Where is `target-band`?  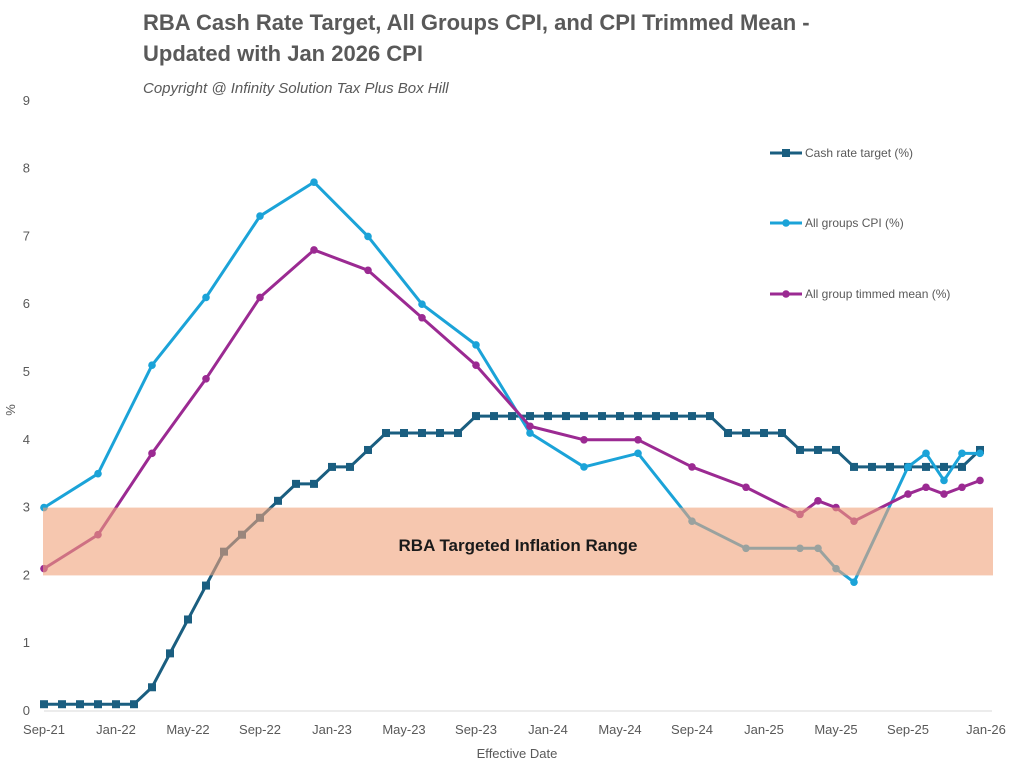
target-band is located at coordinates (518, 541).